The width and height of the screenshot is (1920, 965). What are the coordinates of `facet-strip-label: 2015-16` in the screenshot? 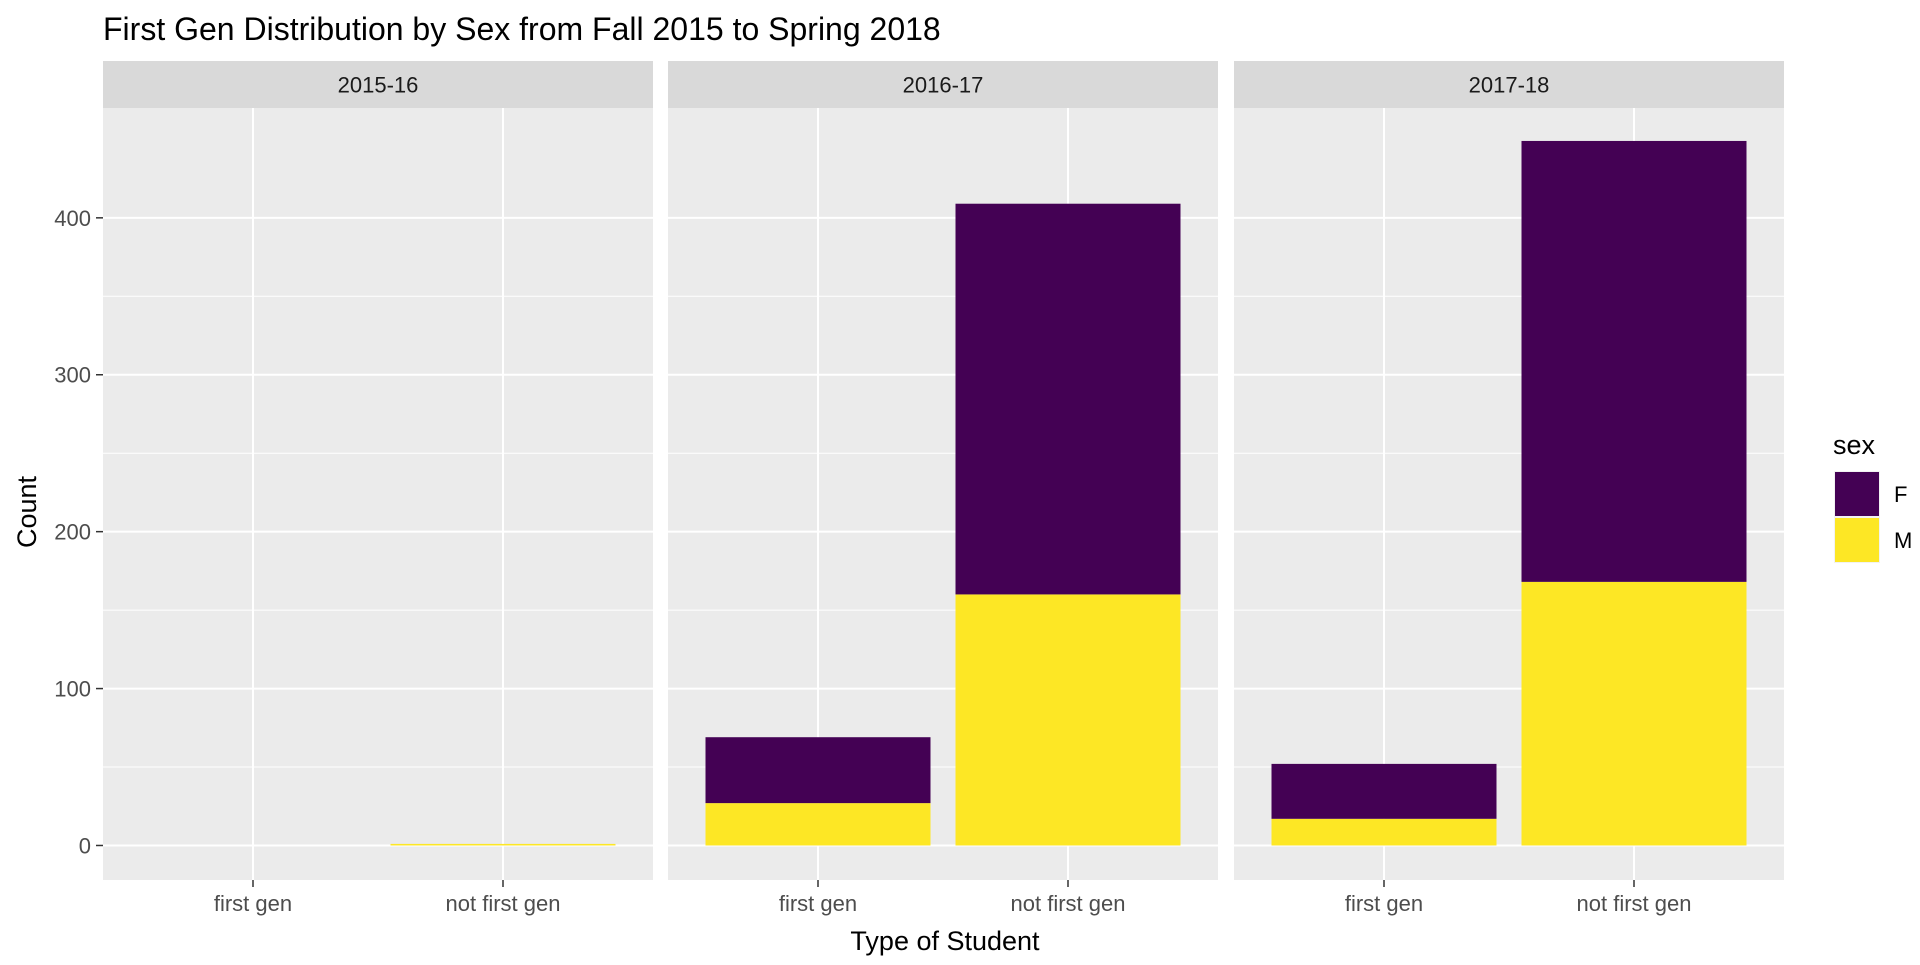 It's located at (378, 85).